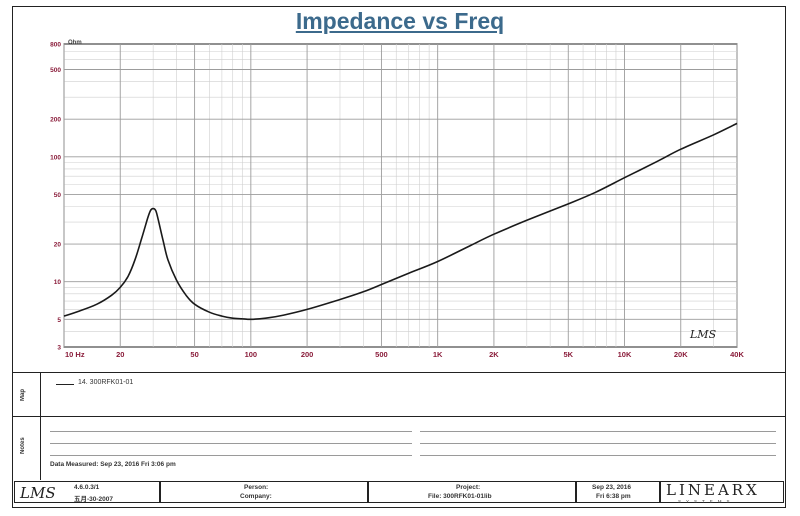 The width and height of the screenshot is (800, 516). What do you see at coordinates (613, 496) in the screenshot?
I see `footer-time: Fri 6:38 pm` at bounding box center [613, 496].